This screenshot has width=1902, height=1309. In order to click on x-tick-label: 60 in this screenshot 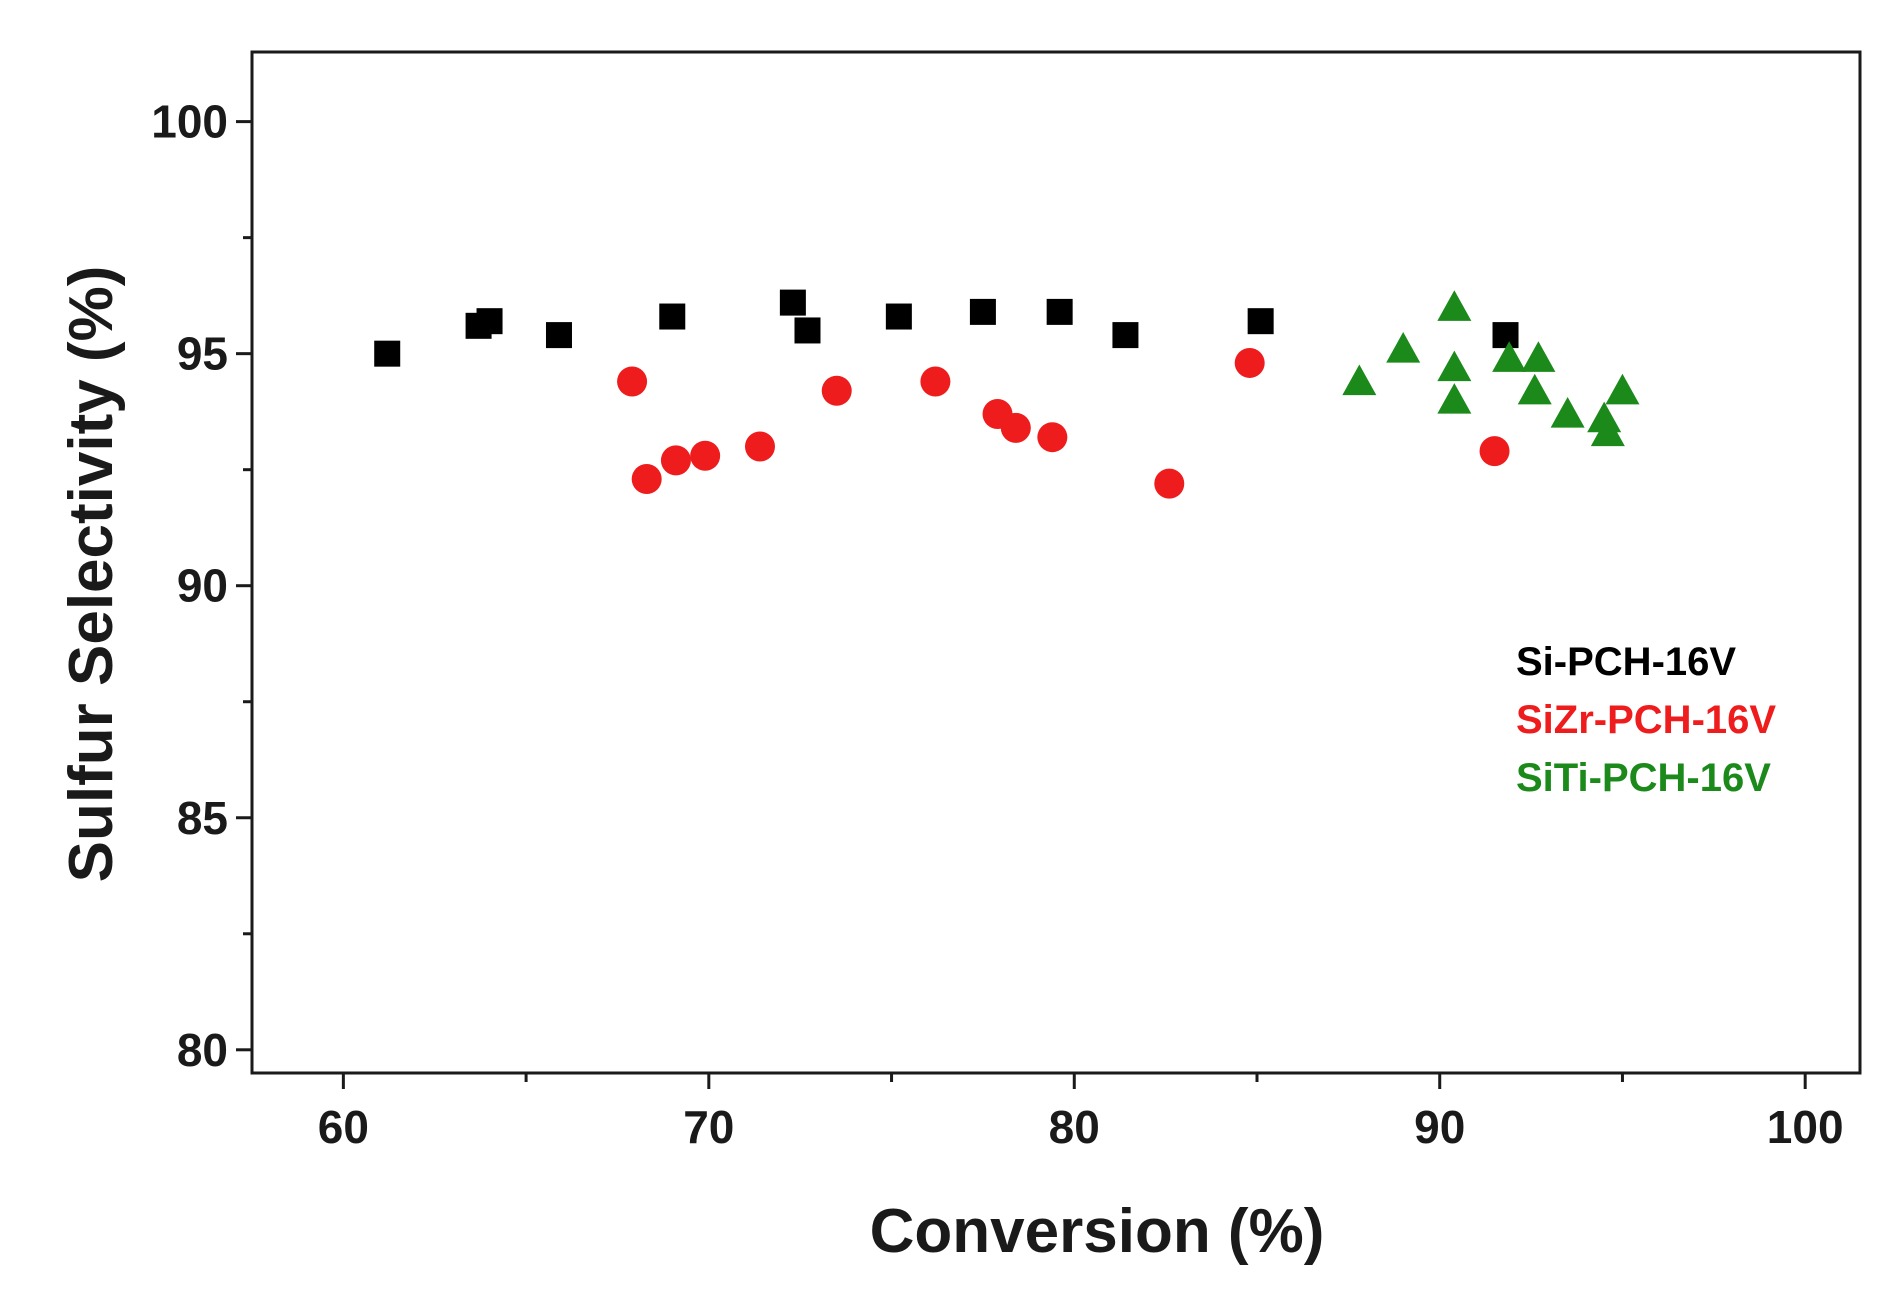, I will do `click(343, 1127)`.